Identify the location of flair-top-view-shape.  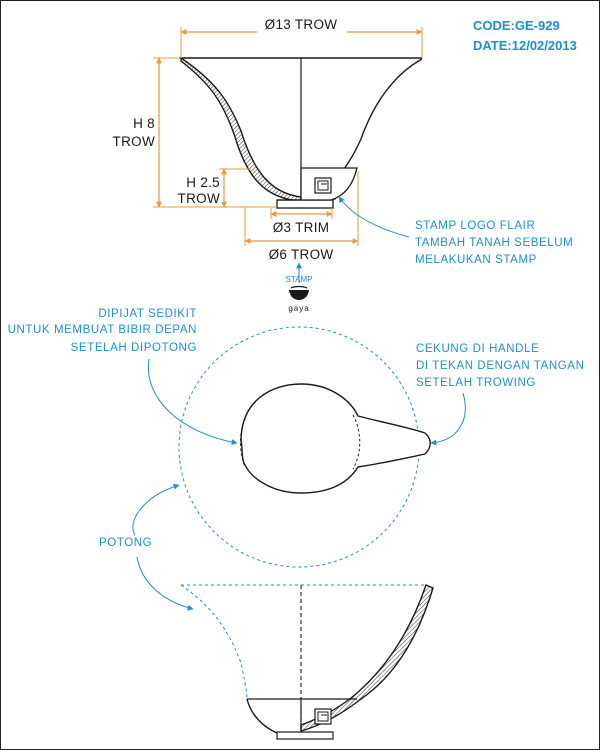
(335, 438).